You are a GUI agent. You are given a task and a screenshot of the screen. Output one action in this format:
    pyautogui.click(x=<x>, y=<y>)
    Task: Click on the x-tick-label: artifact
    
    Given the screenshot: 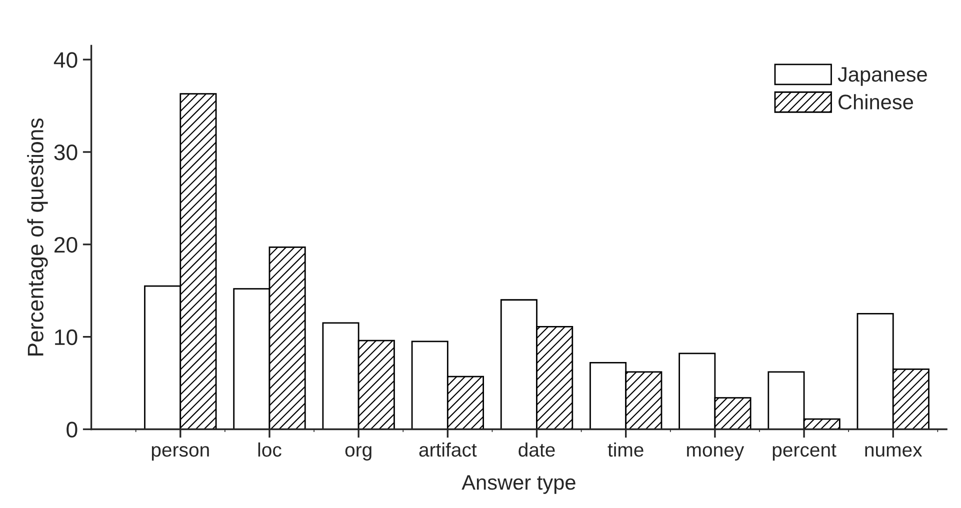 What is the action you would take?
    pyautogui.click(x=448, y=449)
    